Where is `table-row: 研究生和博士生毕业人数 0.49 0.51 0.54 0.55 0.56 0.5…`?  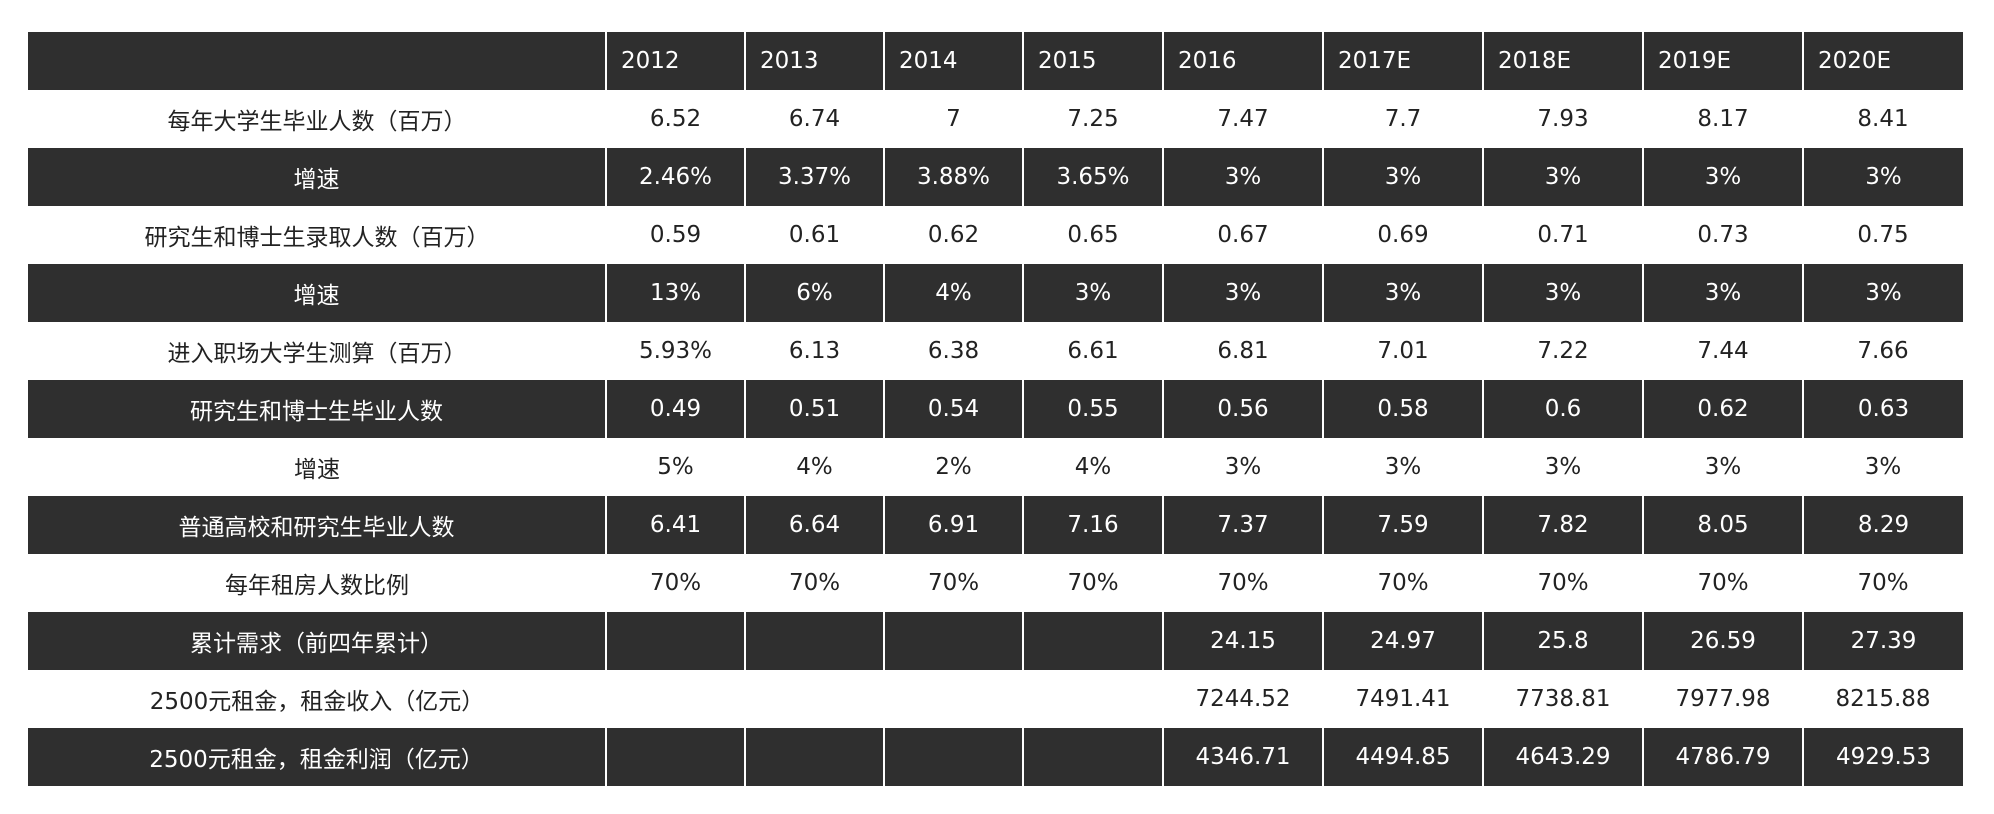 table-row: 研究生和博士生毕业人数 0.49 0.51 0.54 0.55 0.56 0.5… is located at coordinates (995, 409).